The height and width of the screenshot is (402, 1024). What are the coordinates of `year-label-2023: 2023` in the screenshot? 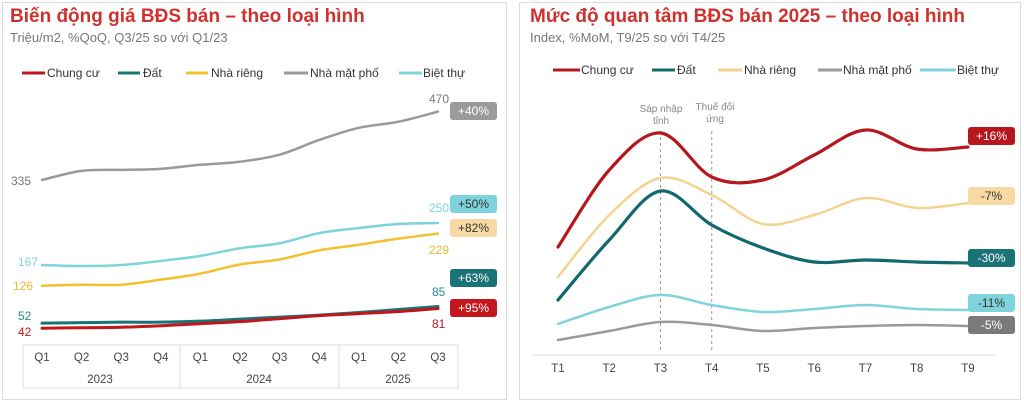 It's located at (100, 380).